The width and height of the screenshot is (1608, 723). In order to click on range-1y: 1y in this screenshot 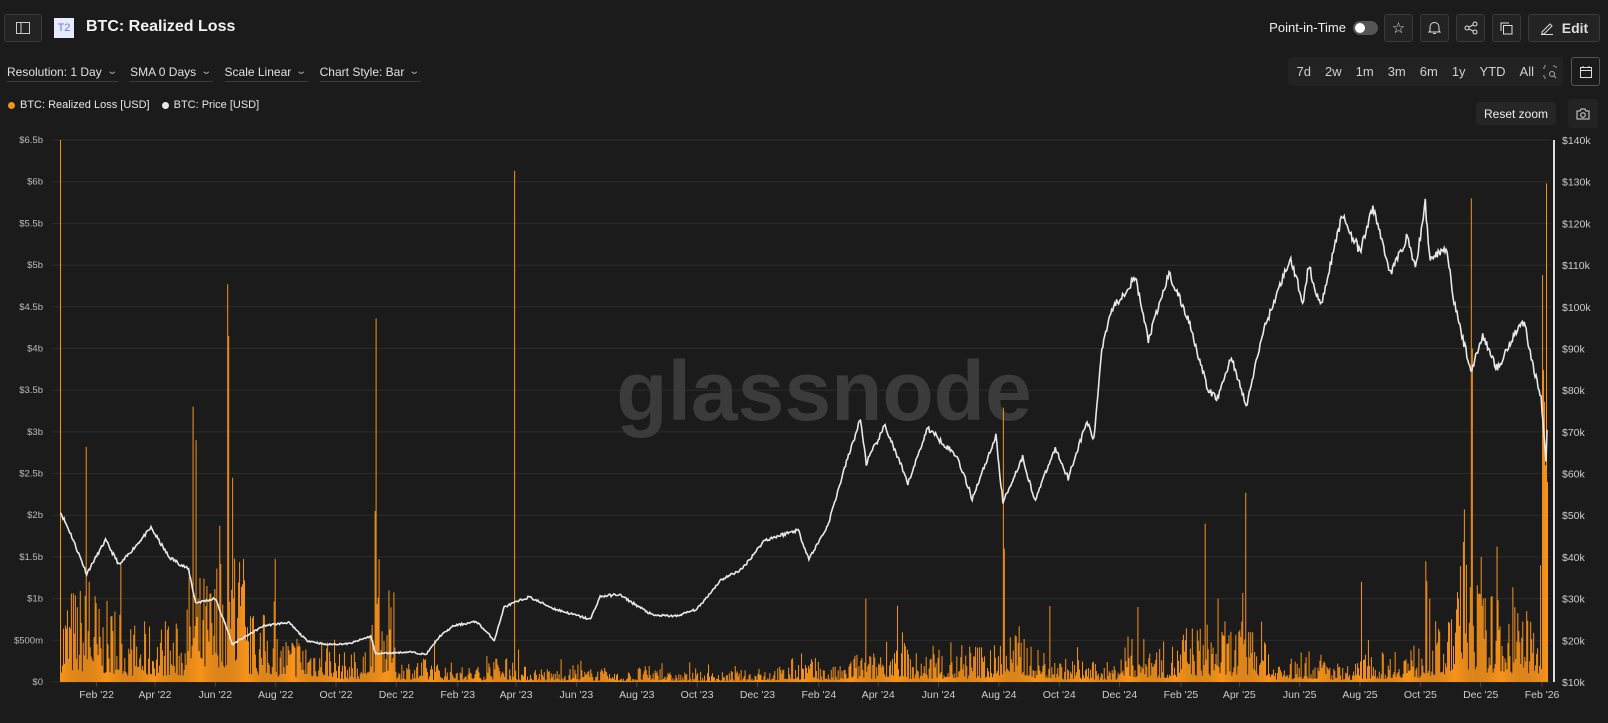, I will do `click(1458, 71)`.